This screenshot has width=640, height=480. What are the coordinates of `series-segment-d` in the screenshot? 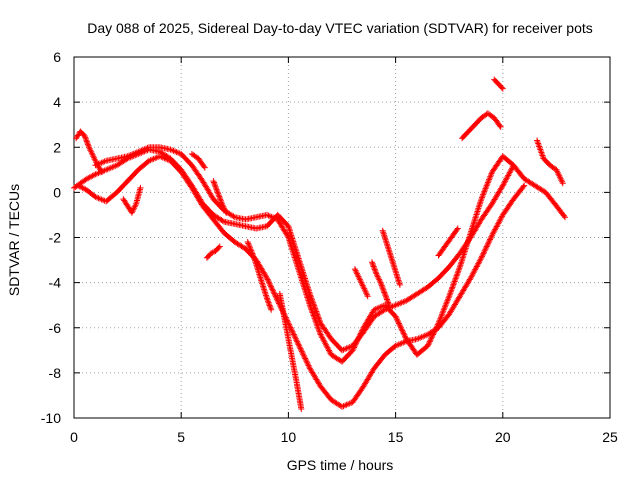 It's located at (213, 252).